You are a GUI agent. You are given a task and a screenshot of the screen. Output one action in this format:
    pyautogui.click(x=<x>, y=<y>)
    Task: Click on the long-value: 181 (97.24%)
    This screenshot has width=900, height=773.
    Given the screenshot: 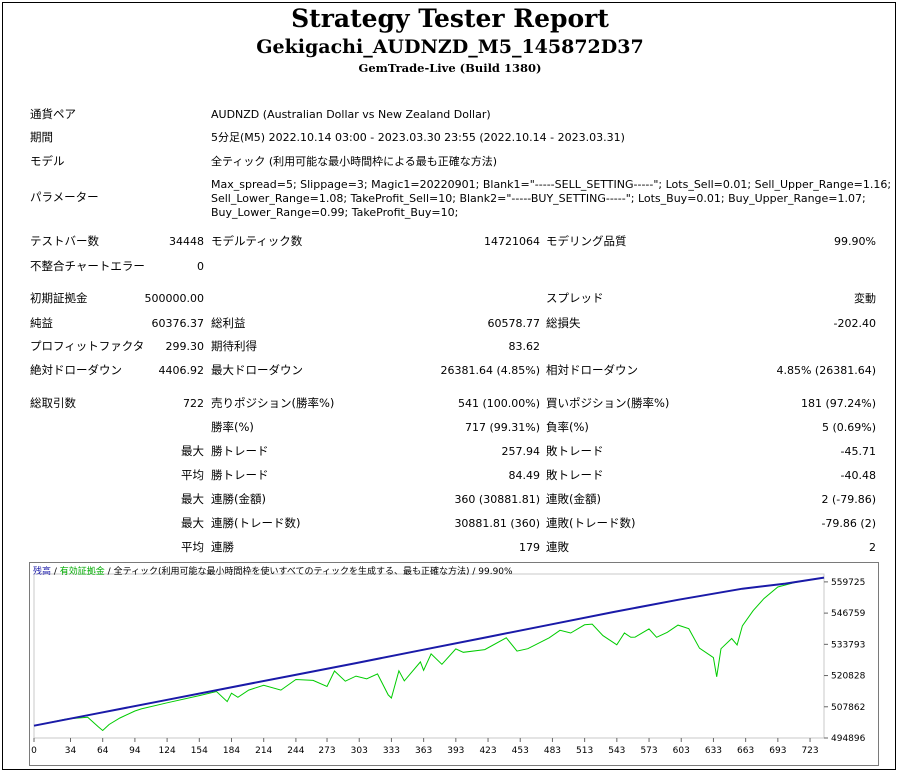 What is the action you would take?
    pyautogui.click(x=838, y=403)
    